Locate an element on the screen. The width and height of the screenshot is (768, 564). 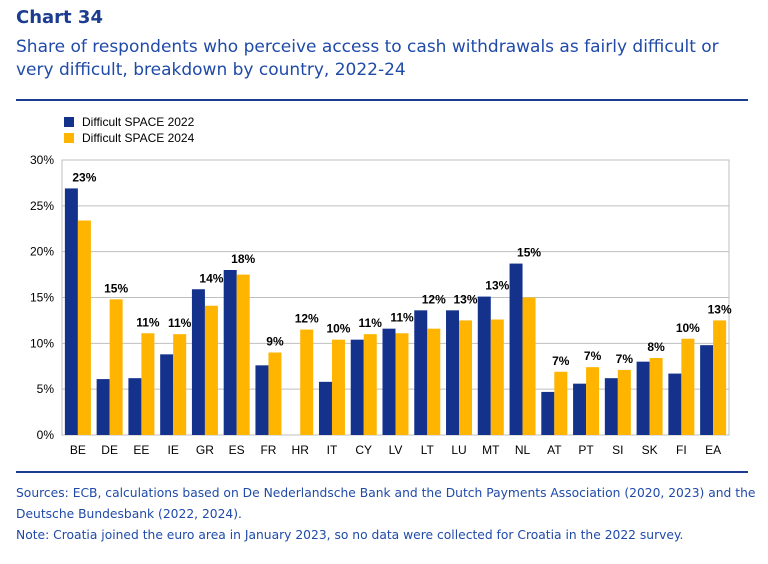
bar-2024-be is located at coordinates (84, 327).